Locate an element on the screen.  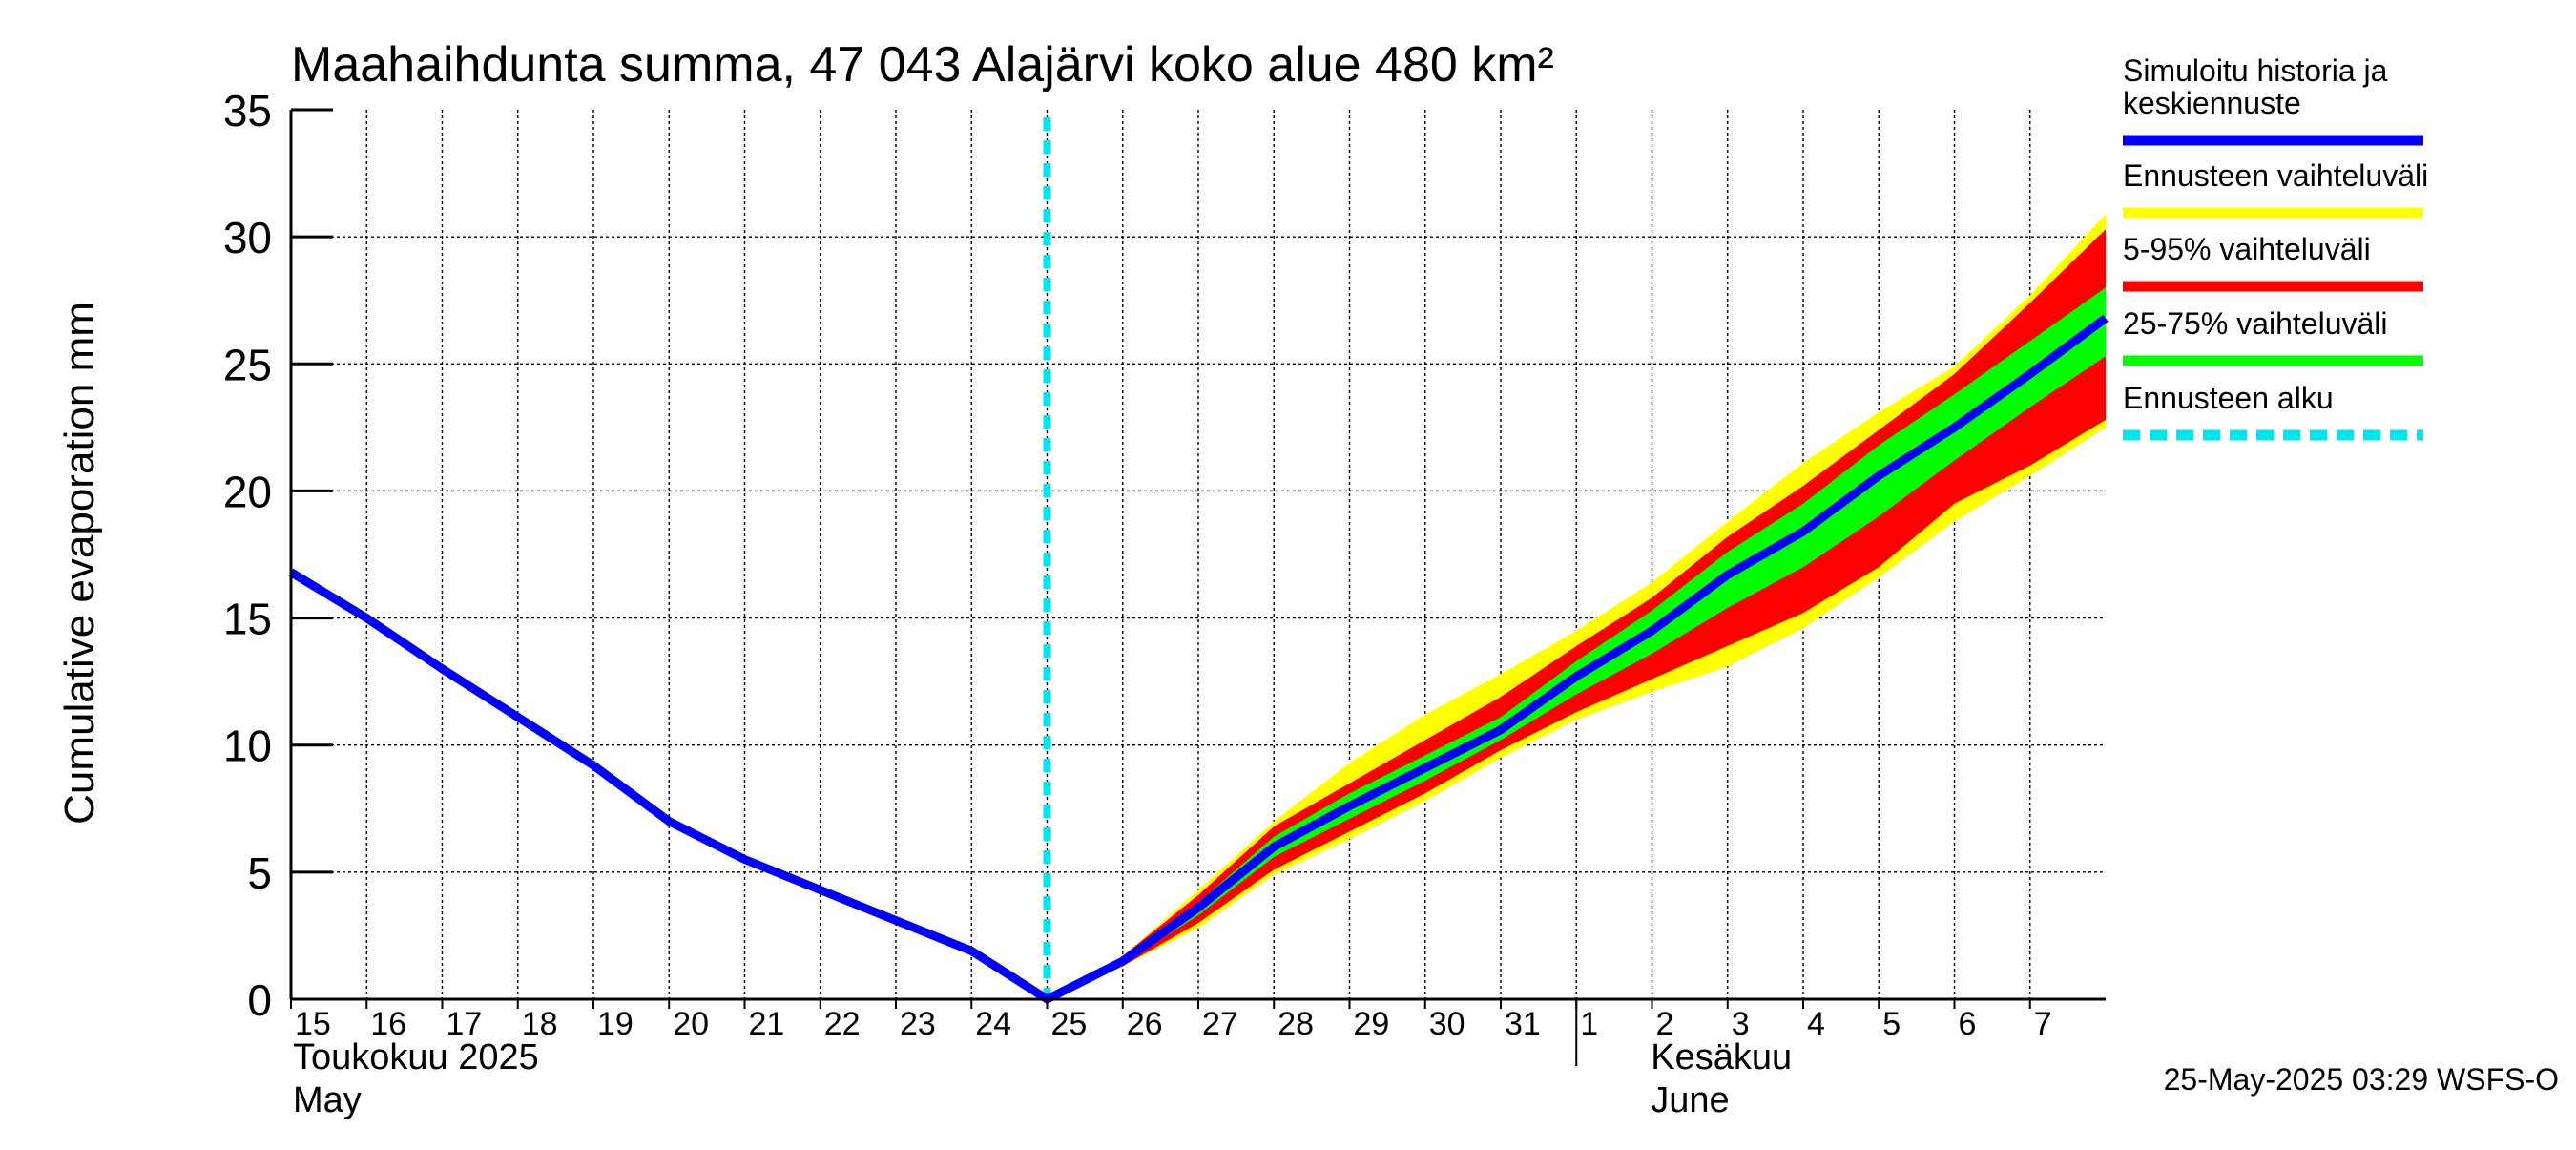
x-tick-label: 30 is located at coordinates (1447, 1024).